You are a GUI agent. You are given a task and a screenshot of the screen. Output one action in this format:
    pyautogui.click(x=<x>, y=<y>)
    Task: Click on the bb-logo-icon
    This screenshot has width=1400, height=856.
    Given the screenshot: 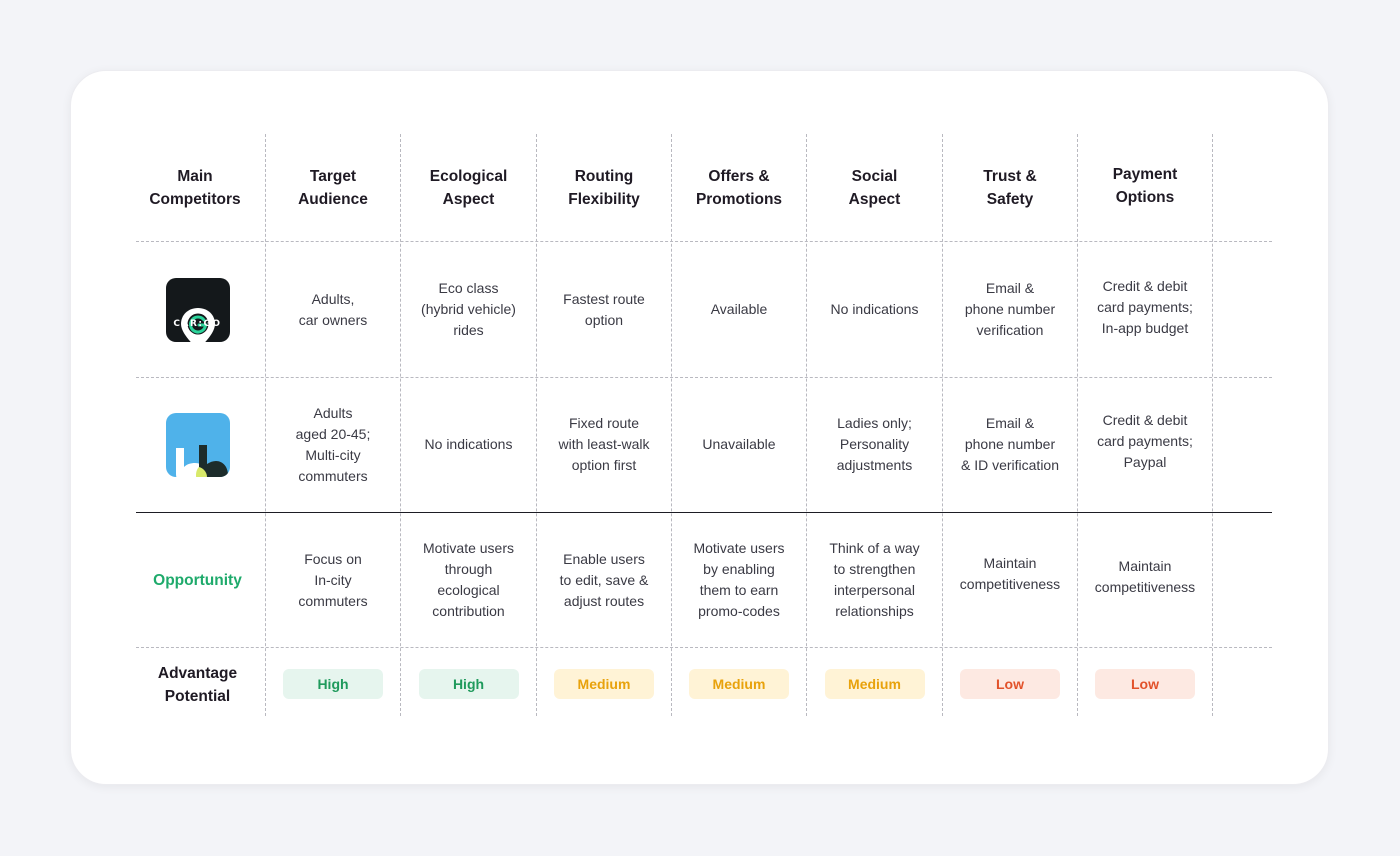 What is the action you would take?
    pyautogui.click(x=197, y=444)
    